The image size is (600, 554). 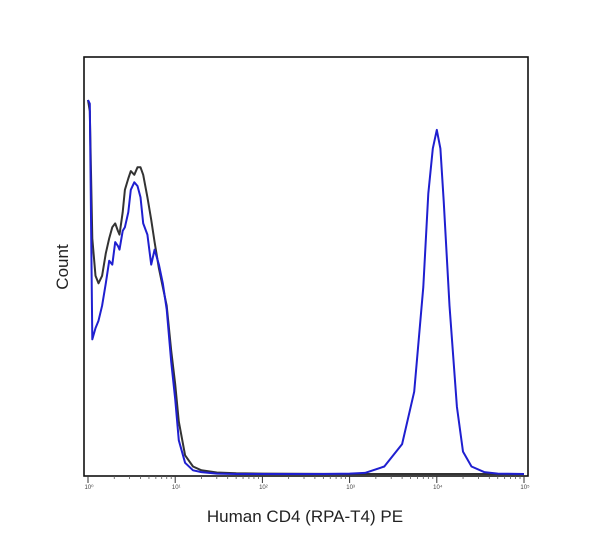 What do you see at coordinates (263, 488) in the screenshot?
I see `x-tick-label: 10²` at bounding box center [263, 488].